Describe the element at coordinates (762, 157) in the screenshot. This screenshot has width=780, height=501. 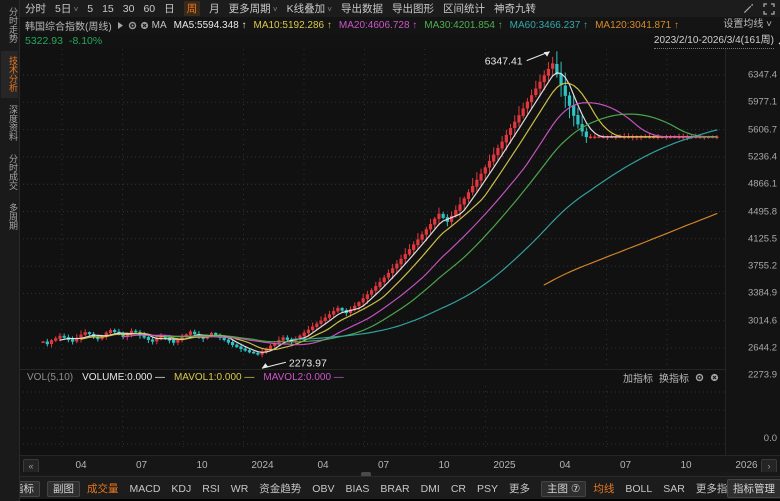
I see `price-tick-3: 5236.4` at that location.